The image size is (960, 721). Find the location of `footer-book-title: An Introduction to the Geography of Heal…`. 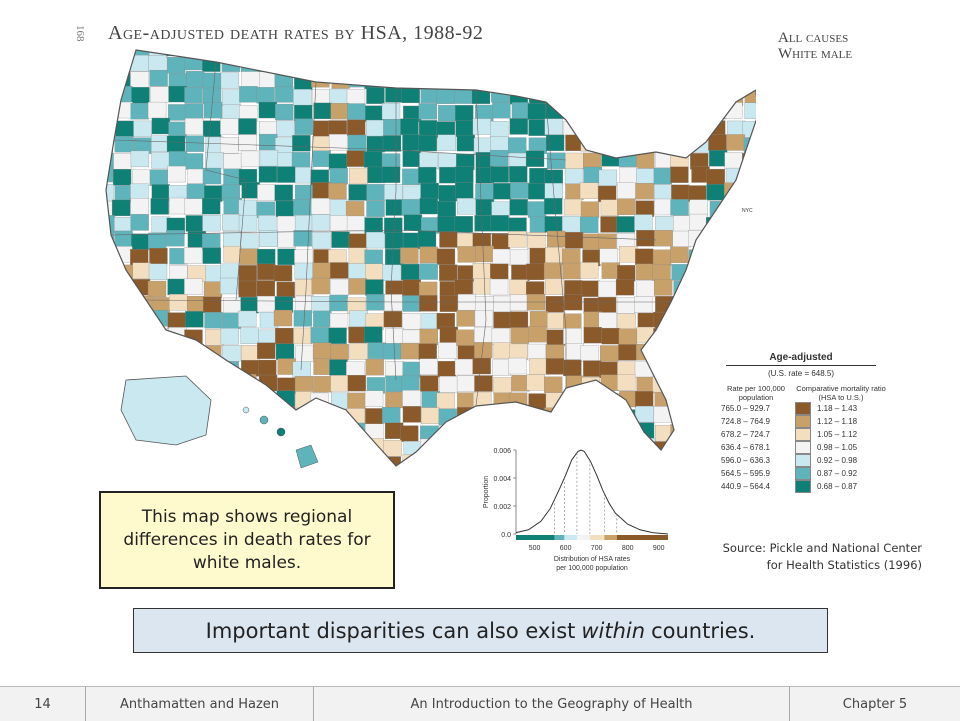

footer-book-title: An Introduction to the Geography of Heal… is located at coordinates (552, 704).